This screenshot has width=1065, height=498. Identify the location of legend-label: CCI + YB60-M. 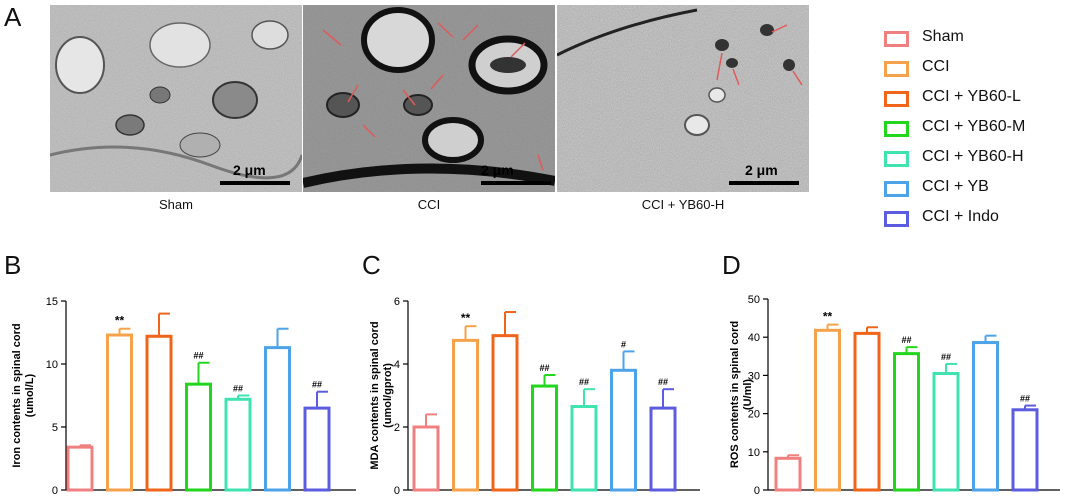
(974, 126).